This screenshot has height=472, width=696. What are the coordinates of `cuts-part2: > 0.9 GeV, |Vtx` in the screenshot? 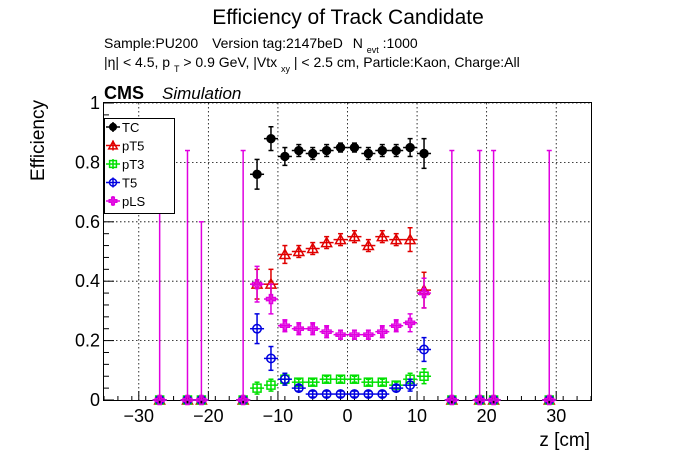 It's located at (230, 62).